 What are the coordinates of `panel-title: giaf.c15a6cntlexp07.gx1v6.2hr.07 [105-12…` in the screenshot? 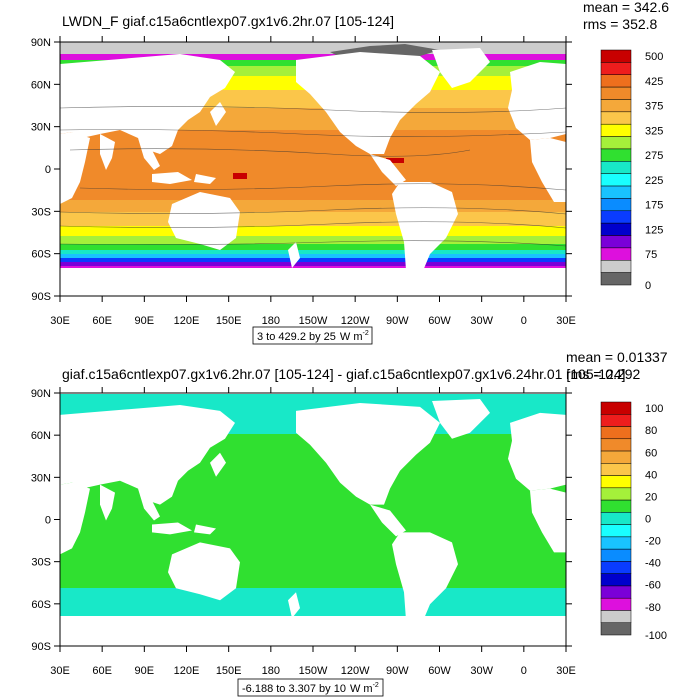 It's located at (344, 374).